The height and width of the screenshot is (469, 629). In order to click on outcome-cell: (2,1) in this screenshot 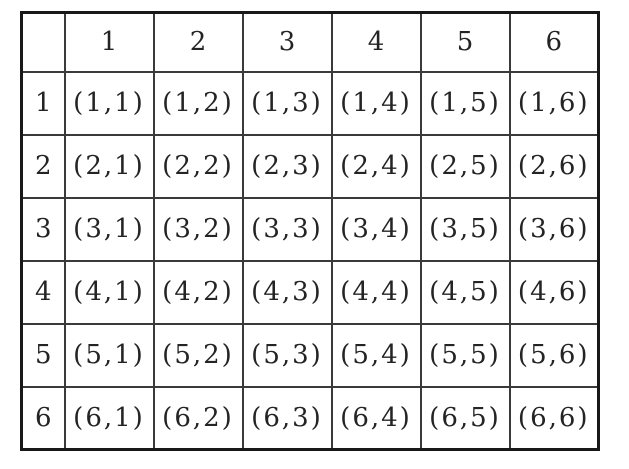, I will do `click(109, 166)`.